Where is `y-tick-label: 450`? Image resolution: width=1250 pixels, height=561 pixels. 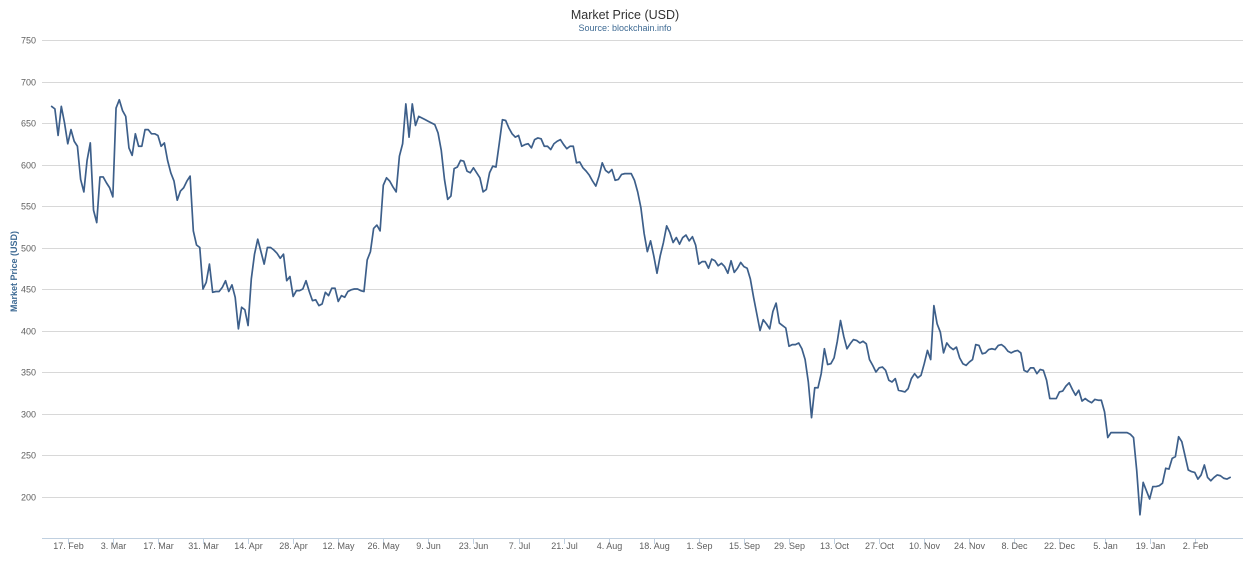 y-tick-label: 450 is located at coordinates (28, 290).